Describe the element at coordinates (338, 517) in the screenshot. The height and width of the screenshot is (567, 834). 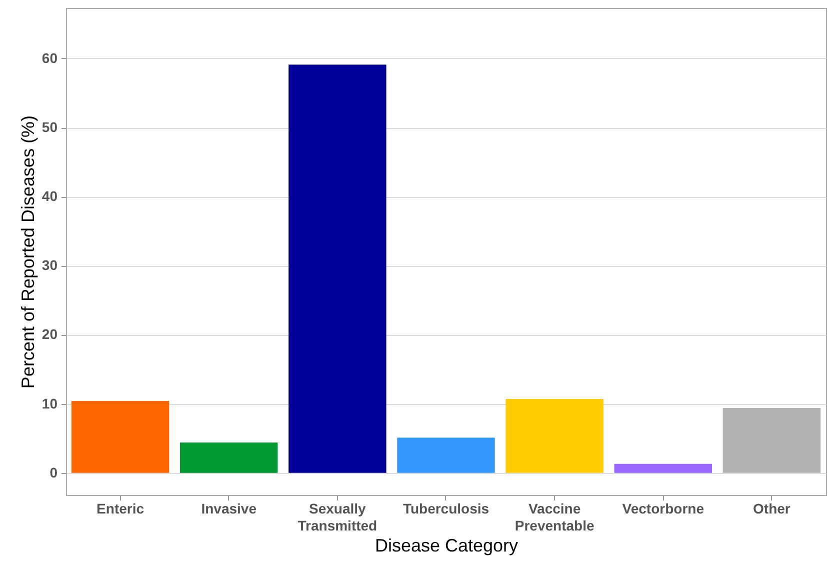
I see `x-tick-label: Sexually Transmitted` at that location.